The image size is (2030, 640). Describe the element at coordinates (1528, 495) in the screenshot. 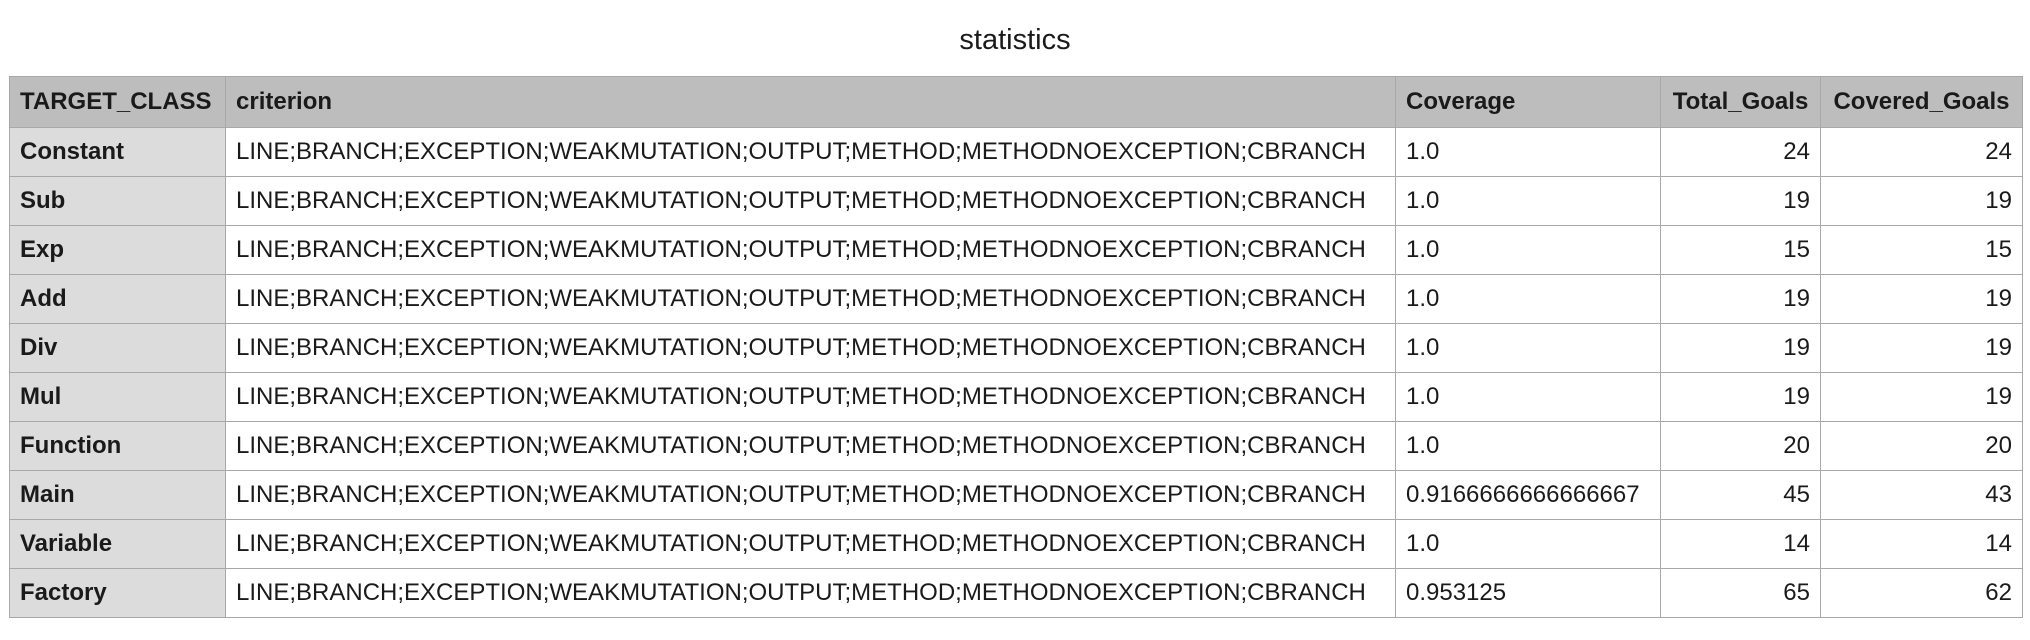

I see `coverage-cell: 0.9166666666666667` at that location.